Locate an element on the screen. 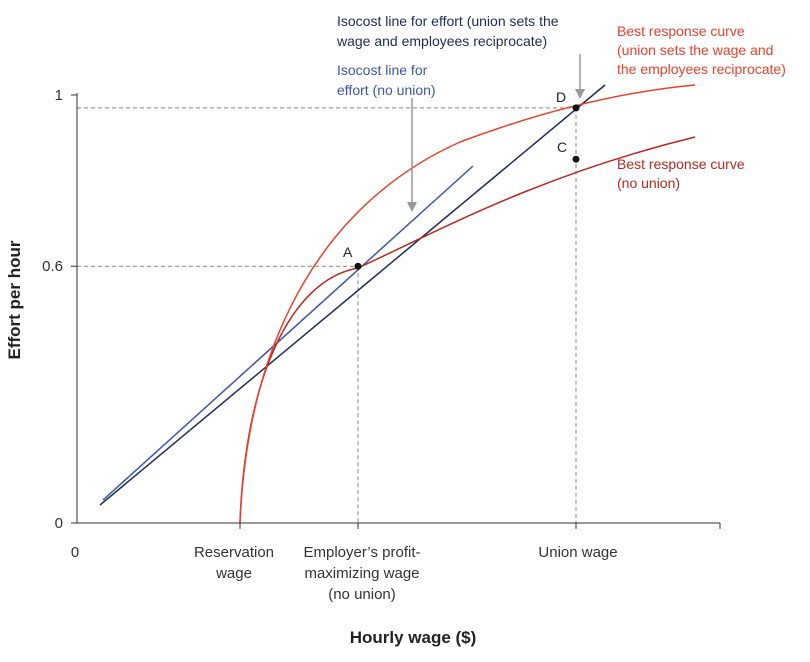 The width and height of the screenshot is (810, 662). x-tick-label-reservation: Reservation wage is located at coordinates (234, 563).